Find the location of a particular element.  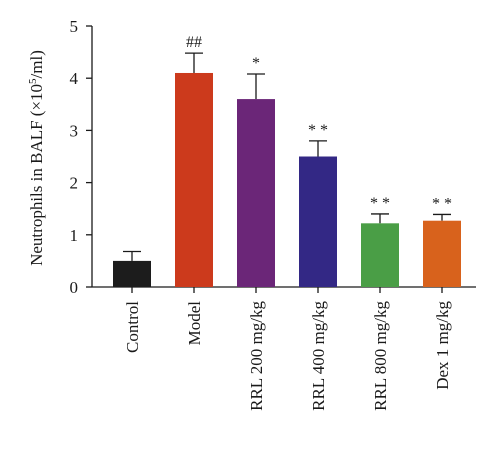

y-tick-label: 1 is located at coordinates (74, 235).